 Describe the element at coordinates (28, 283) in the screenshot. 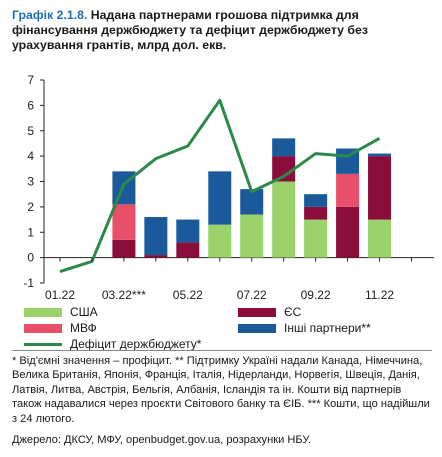

I see `y-tick-label: -1` at that location.